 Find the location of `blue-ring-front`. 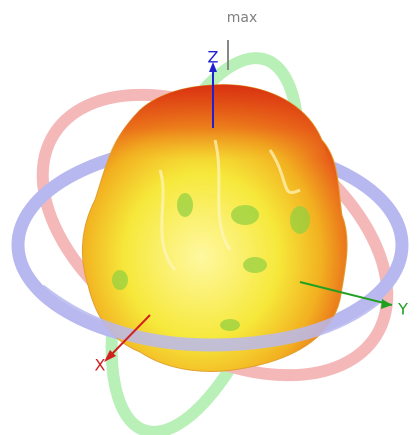

blue-ring-front is located at coordinates (210, 318).